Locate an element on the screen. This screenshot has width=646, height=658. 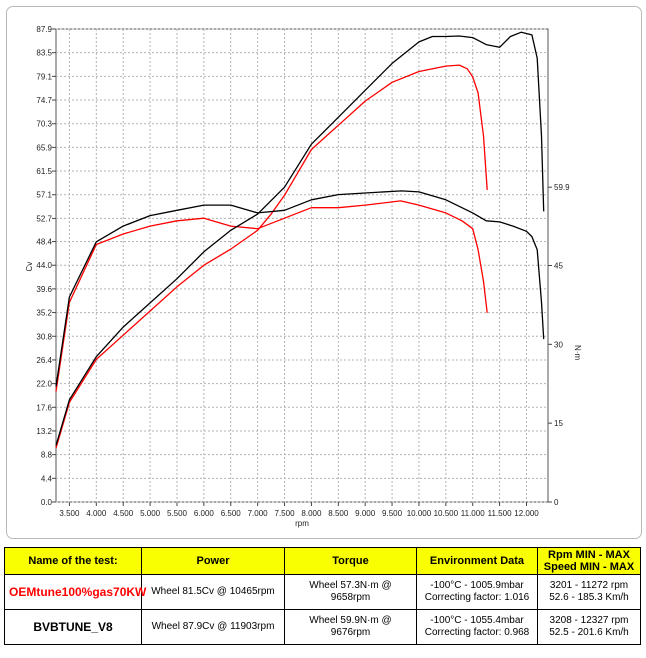
x-tick-label: 3.500 is located at coordinates (69, 513).